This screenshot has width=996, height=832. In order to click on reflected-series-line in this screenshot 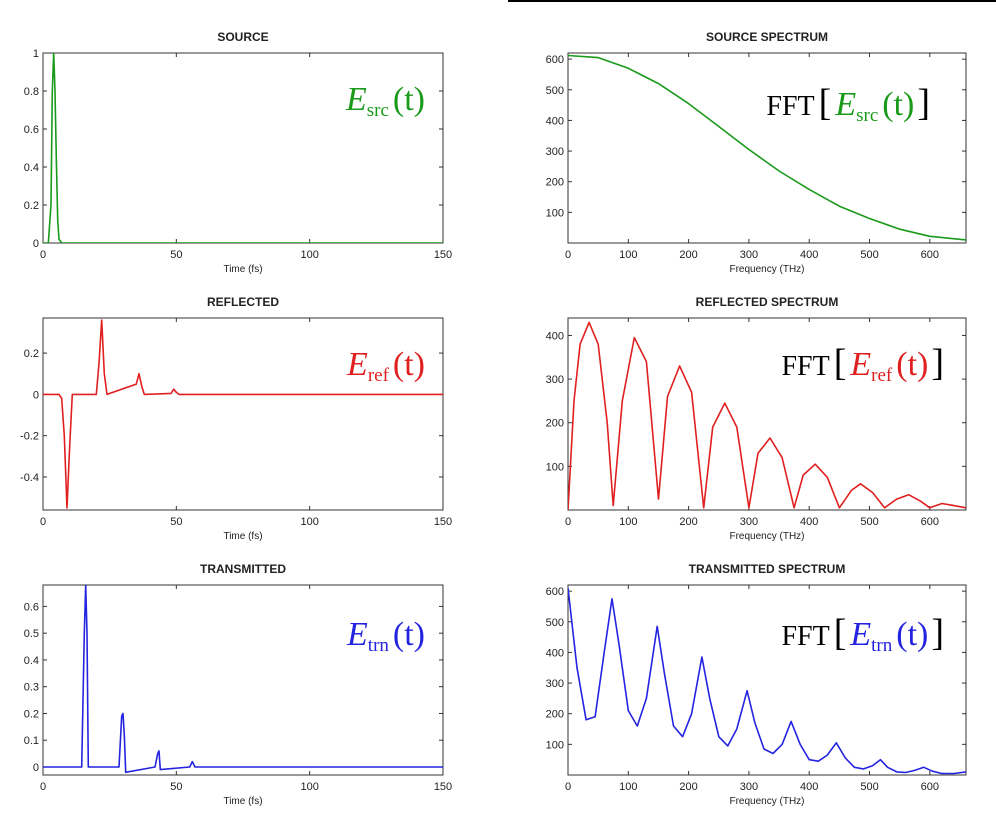, I will do `click(243, 414)`.